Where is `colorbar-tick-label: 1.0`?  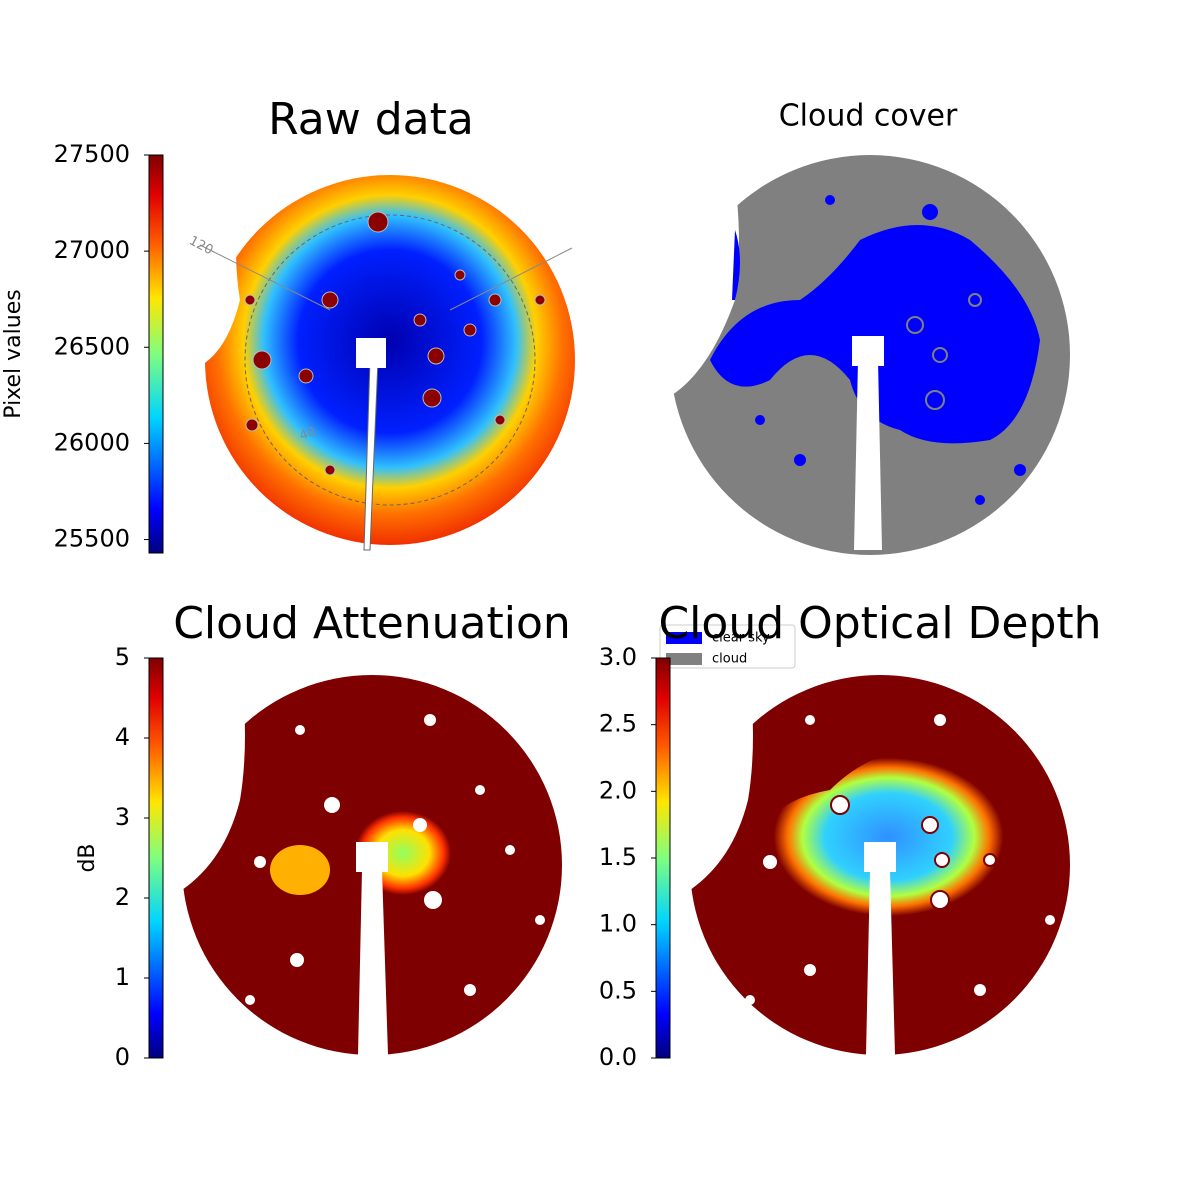
colorbar-tick-label: 1.0 is located at coordinates (618, 924).